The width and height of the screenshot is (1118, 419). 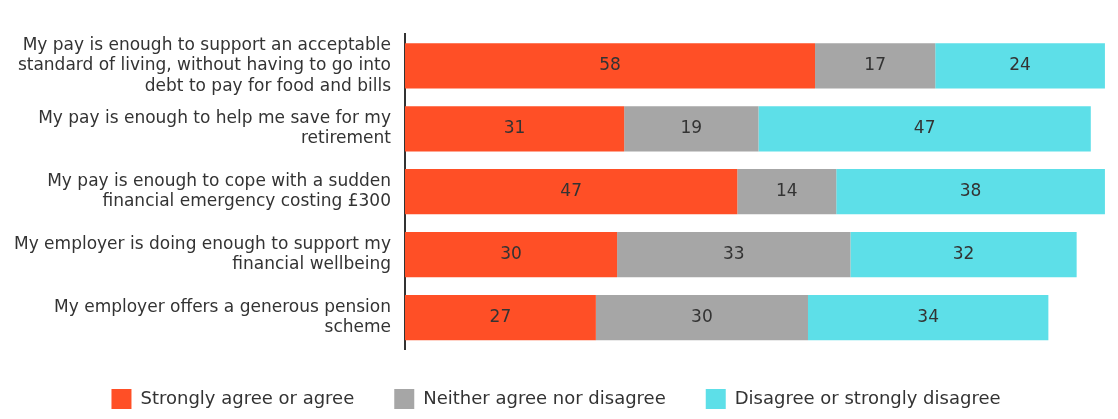 What do you see at coordinates (867, 397) in the screenshot?
I see `legend-label: Disagree or strongly disagree` at bounding box center [867, 397].